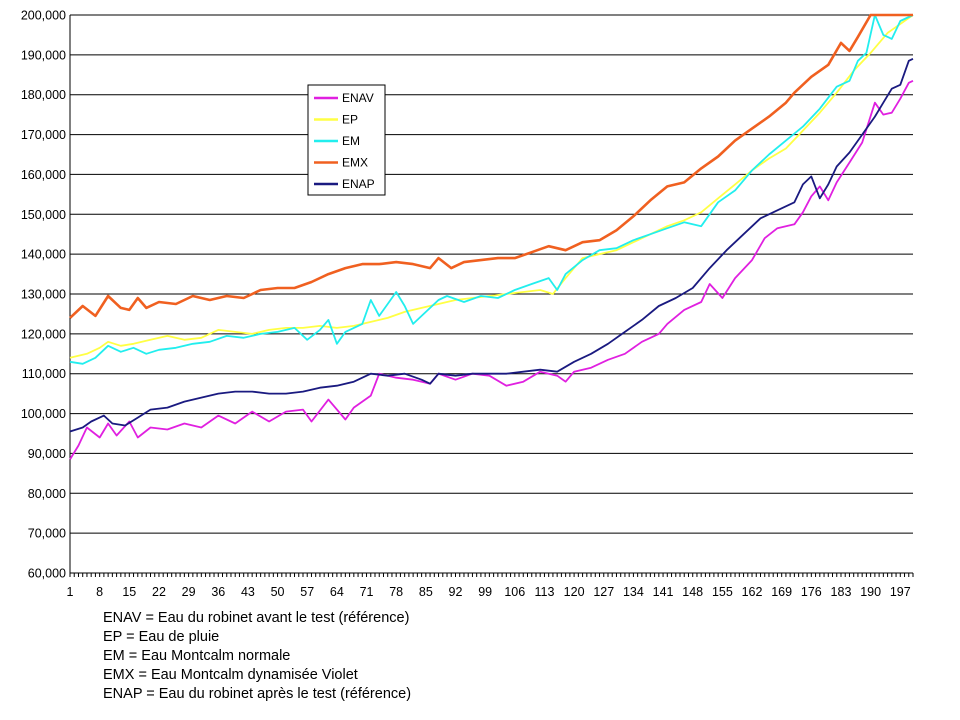 The image size is (960, 720). Describe the element at coordinates (752, 592) in the screenshot. I see `x-tick-label: 162` at that location.